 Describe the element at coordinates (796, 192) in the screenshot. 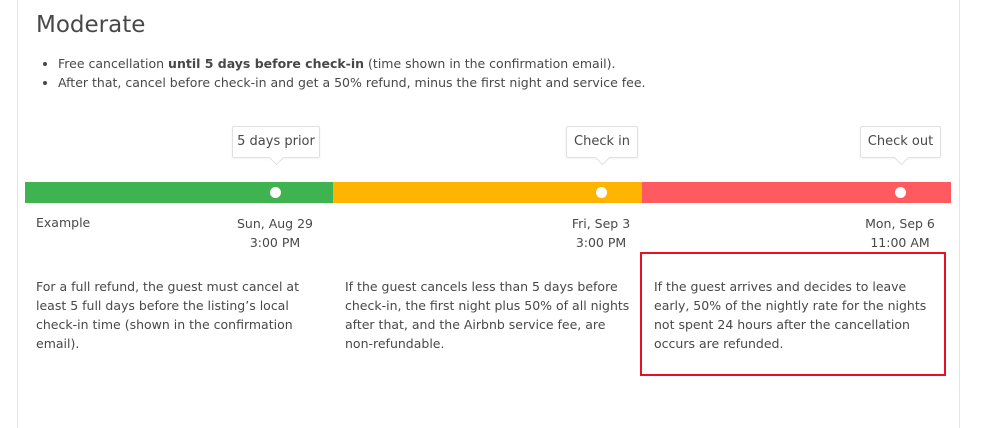

I see `timeline-segment-no-refund` at that location.